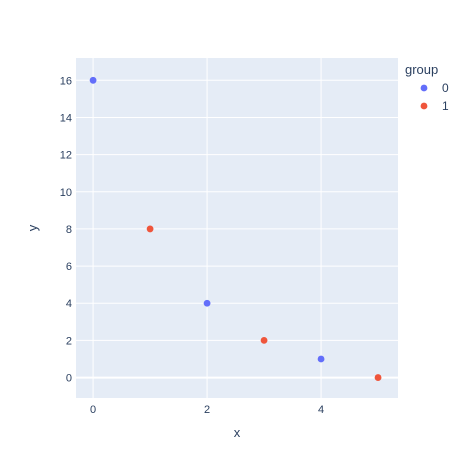  Describe the element at coordinates (32, 227) in the screenshot. I see `y-axis-title: y` at that location.